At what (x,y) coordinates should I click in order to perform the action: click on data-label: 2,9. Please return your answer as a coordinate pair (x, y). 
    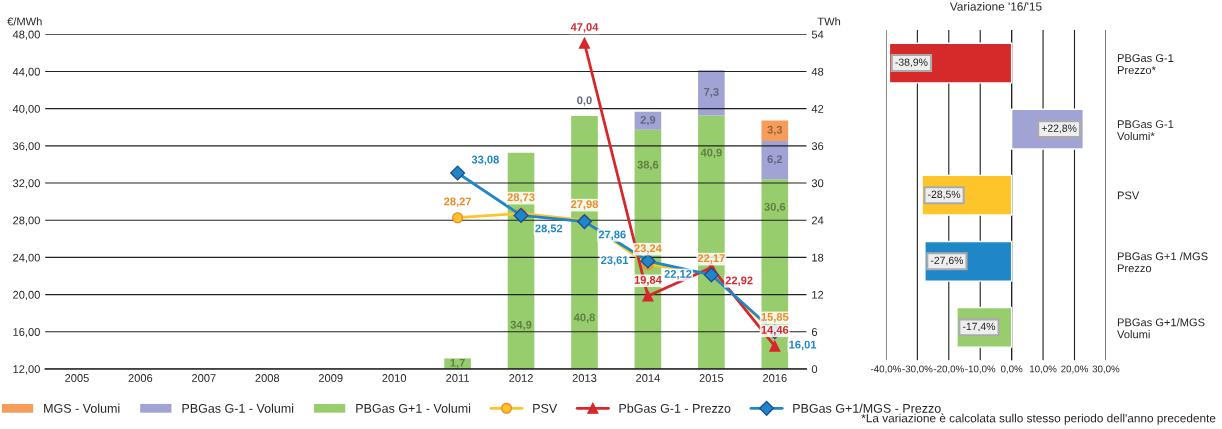
    Looking at the image, I should click on (648, 120).